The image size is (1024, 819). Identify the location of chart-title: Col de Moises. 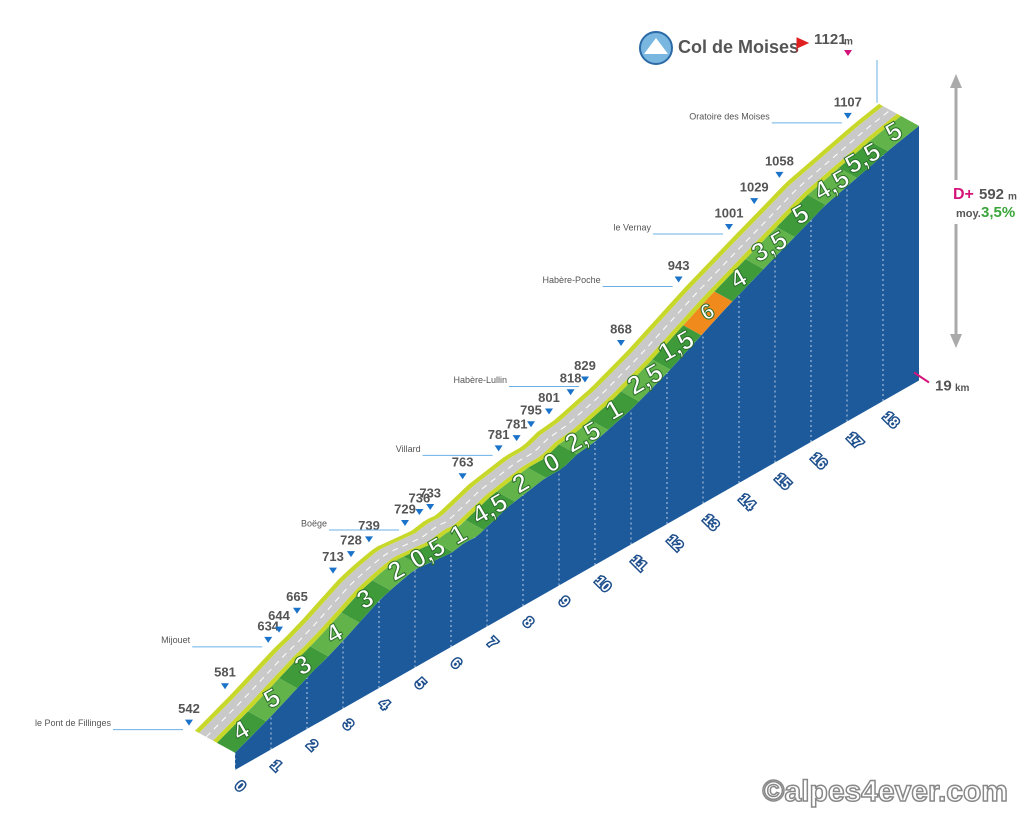
(738, 47).